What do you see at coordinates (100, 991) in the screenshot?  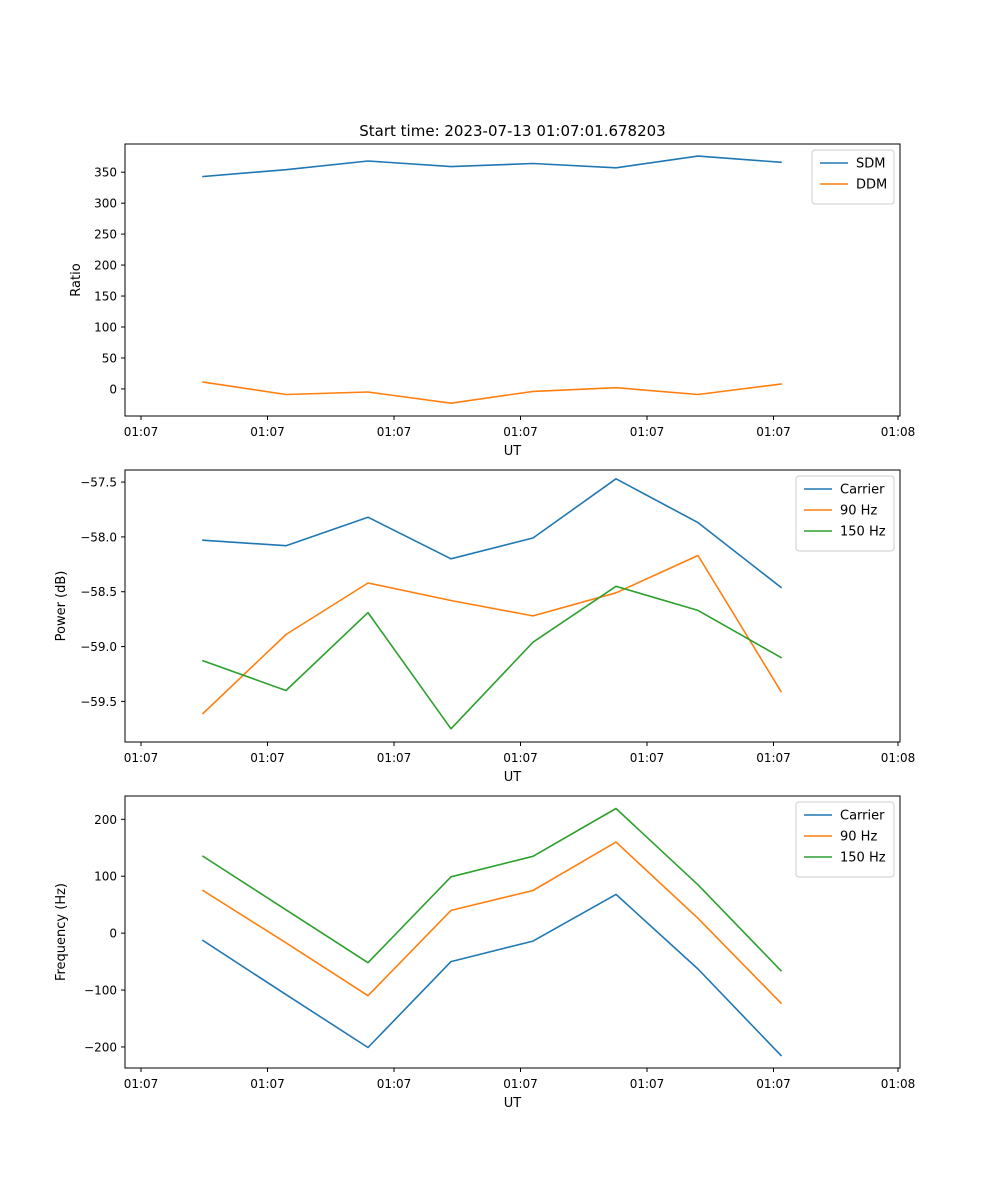 I see `y-tick-label: −100` at bounding box center [100, 991].